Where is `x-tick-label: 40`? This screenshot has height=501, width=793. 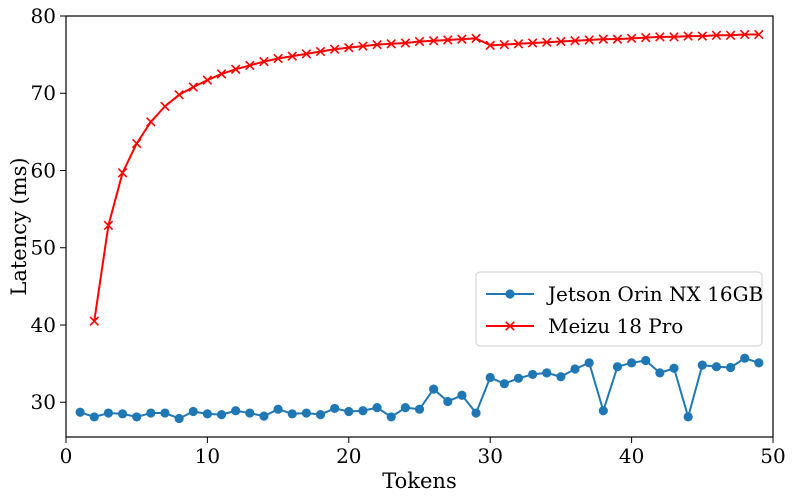 x-tick-label: 40 is located at coordinates (631, 456).